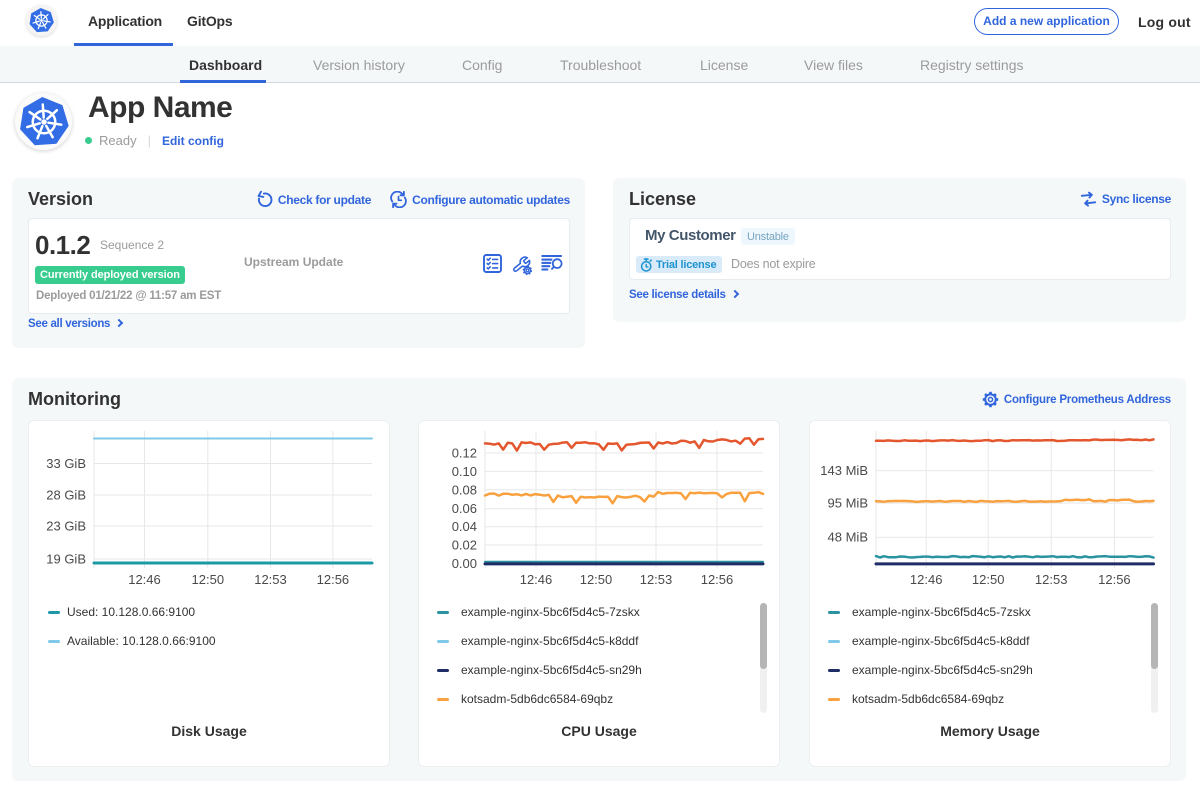 Image resolution: width=1200 pixels, height=796 pixels. Describe the element at coordinates (66, 463) in the screenshot. I see `svg-text: 33 GiB` at that location.